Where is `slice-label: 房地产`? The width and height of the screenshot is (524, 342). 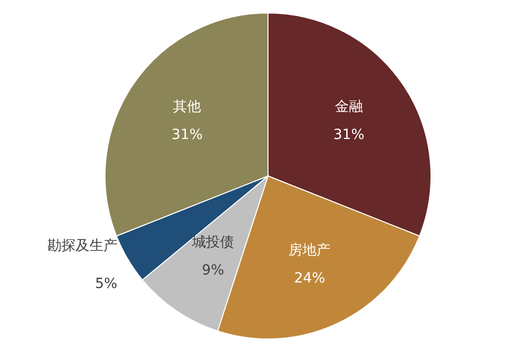 slice-label: 房地产 is located at coordinates (309, 250).